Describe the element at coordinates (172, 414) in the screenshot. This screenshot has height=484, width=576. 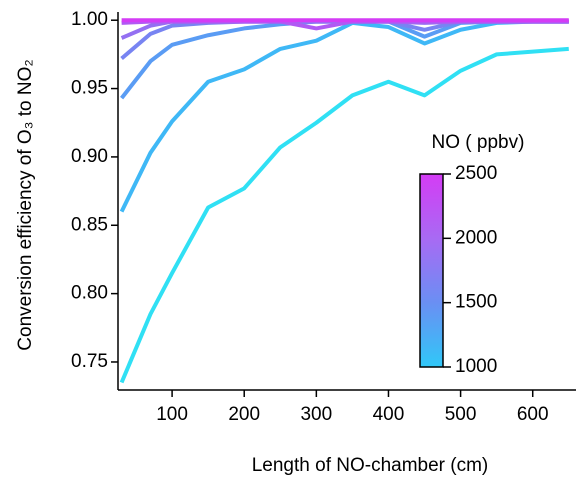
I see `x-tick-label: 100` at that location.